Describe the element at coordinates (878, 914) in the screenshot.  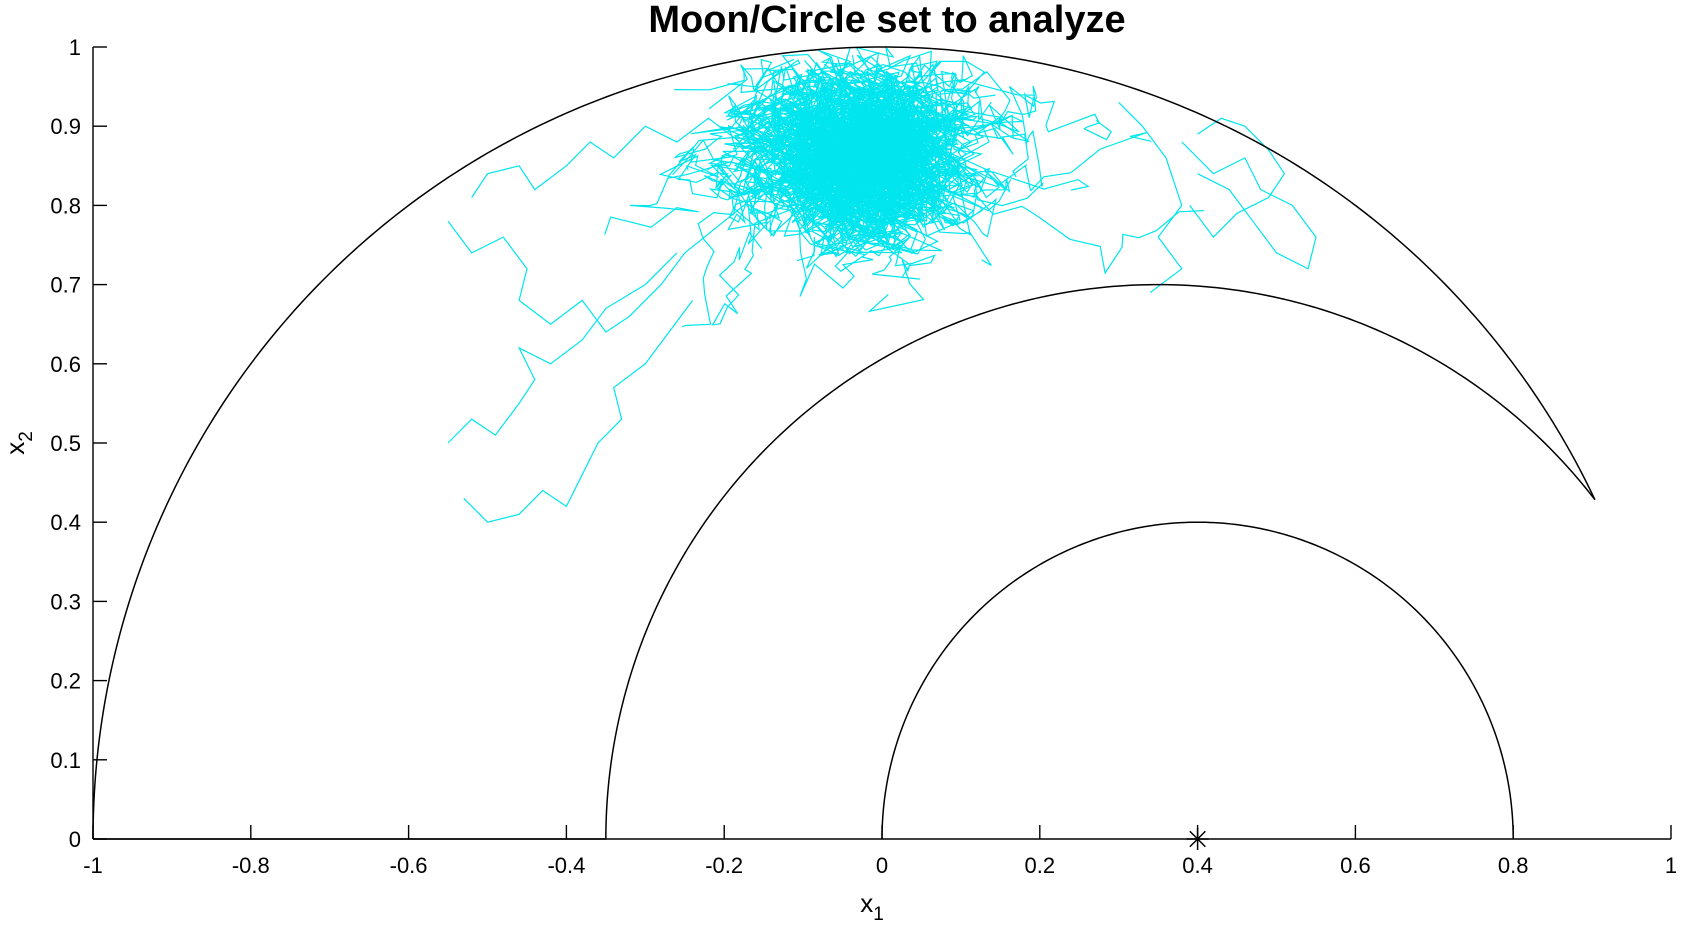
I see `x-axis-label-sub: 1` at that location.